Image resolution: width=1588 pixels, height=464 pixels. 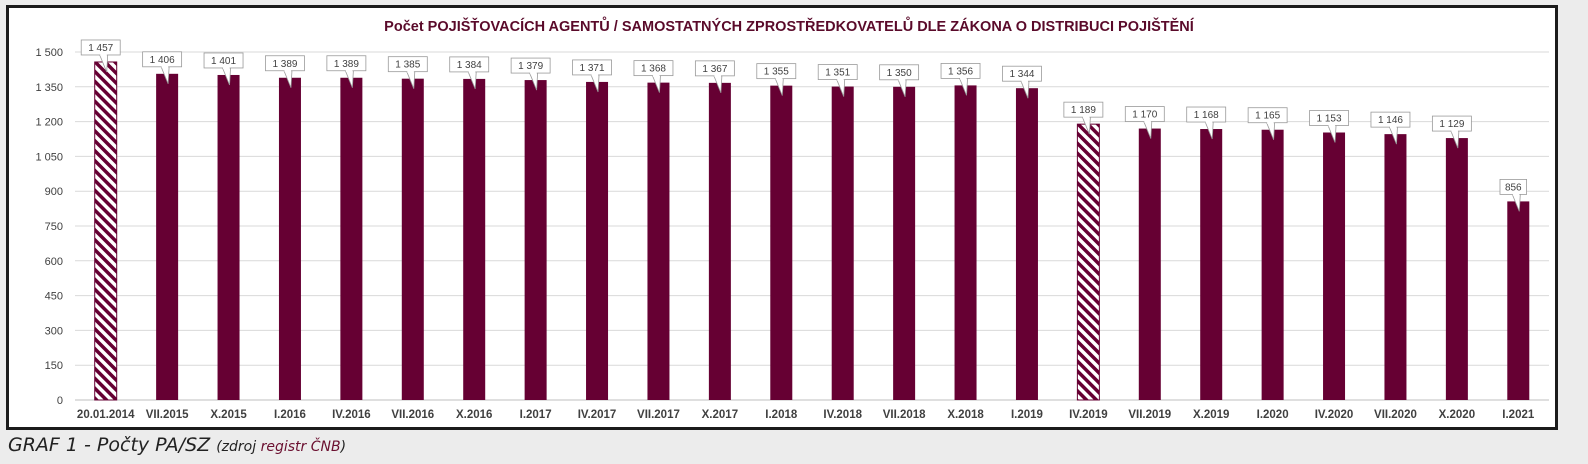 What do you see at coordinates (54, 331) in the screenshot?
I see `y-tick-label: 300` at bounding box center [54, 331].